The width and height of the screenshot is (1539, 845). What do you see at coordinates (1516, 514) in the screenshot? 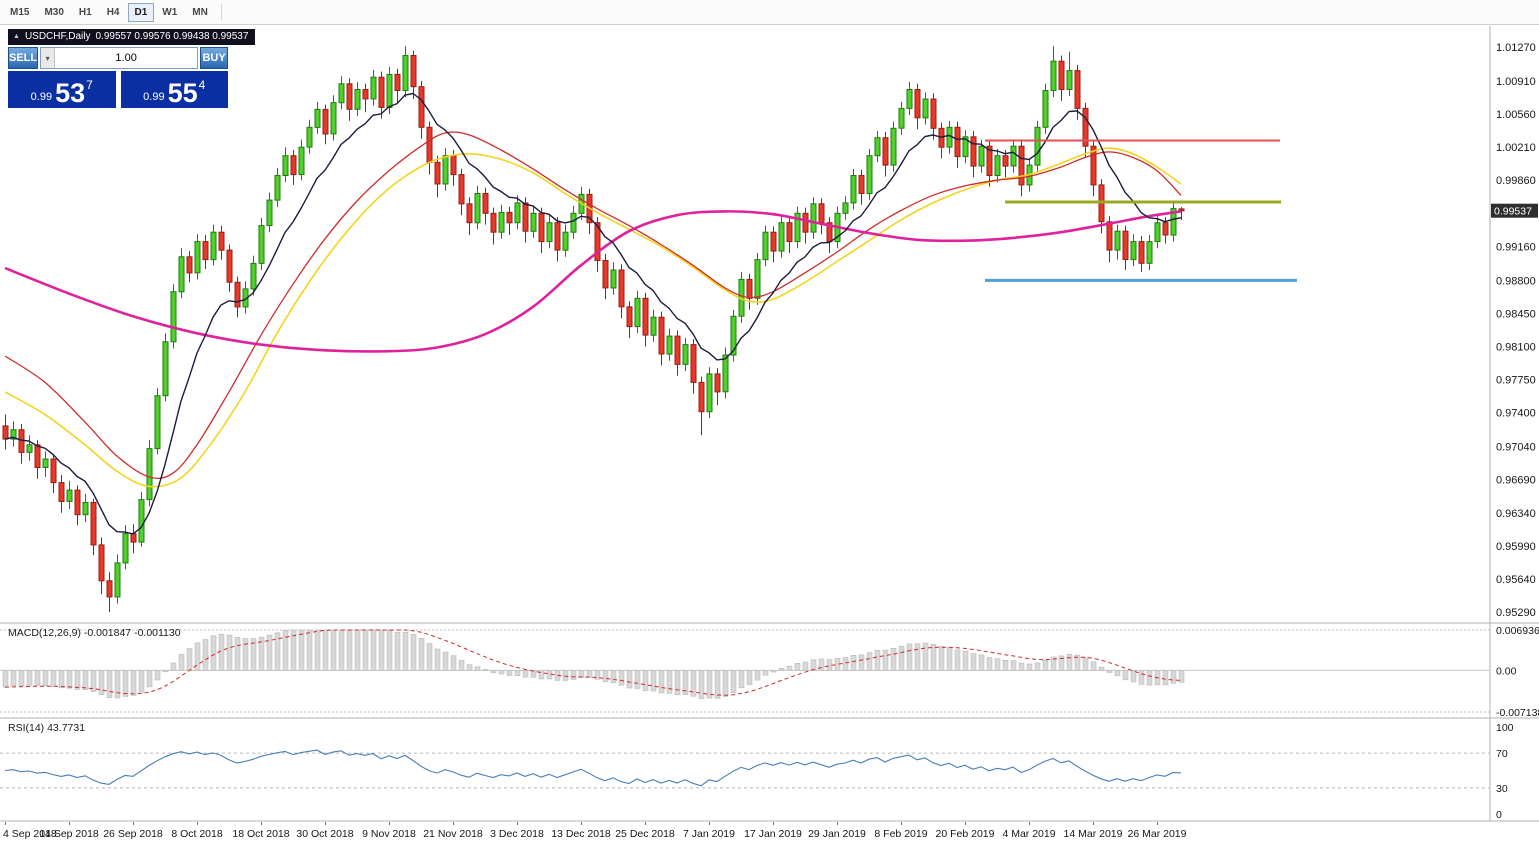
I see `svg-text: 0.96340` at bounding box center [1516, 514].